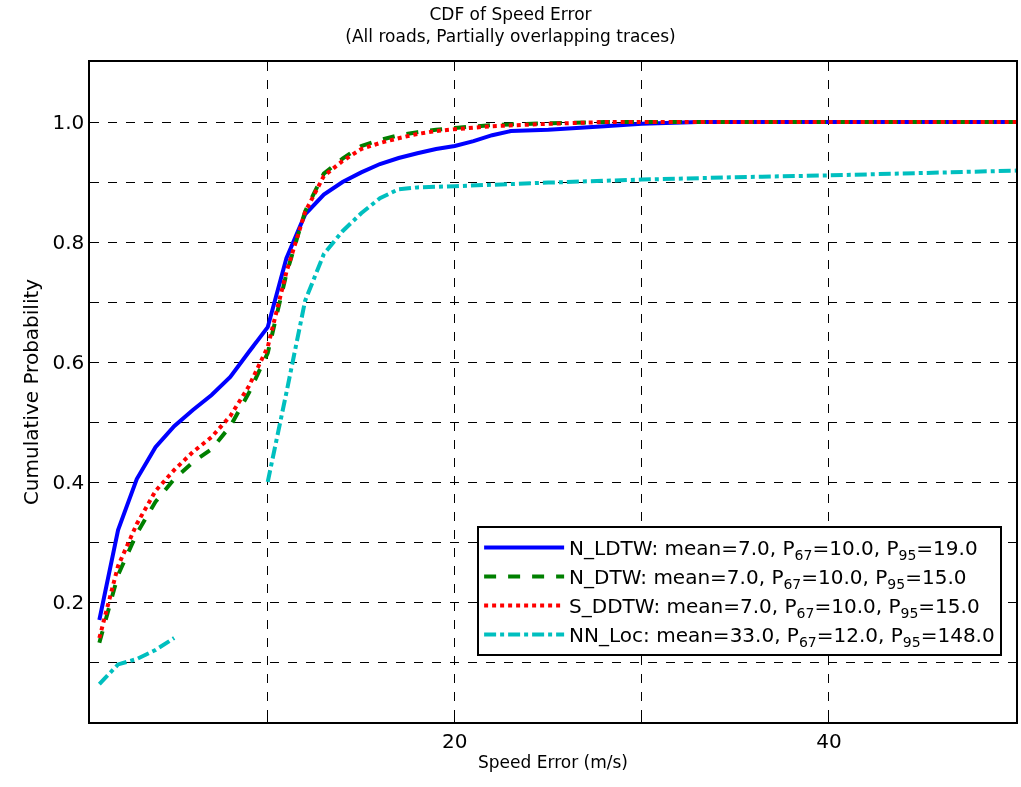 This screenshot has height=787, width=1021. What do you see at coordinates (510, 13) in the screenshot?
I see `chart-title: CDF of Speed Error` at bounding box center [510, 13].